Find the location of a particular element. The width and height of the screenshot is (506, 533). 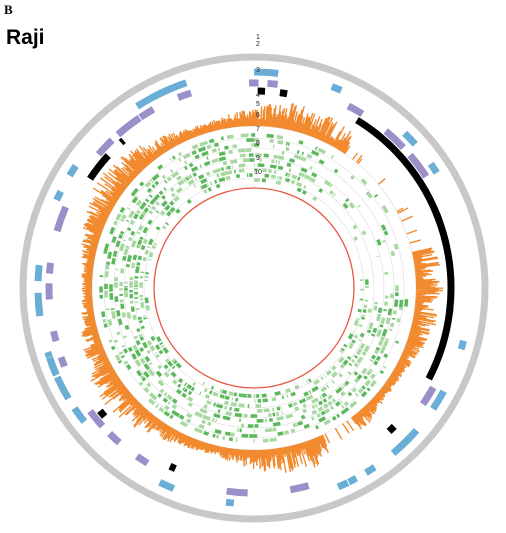

track-label: 4 is located at coordinates (258, 95).